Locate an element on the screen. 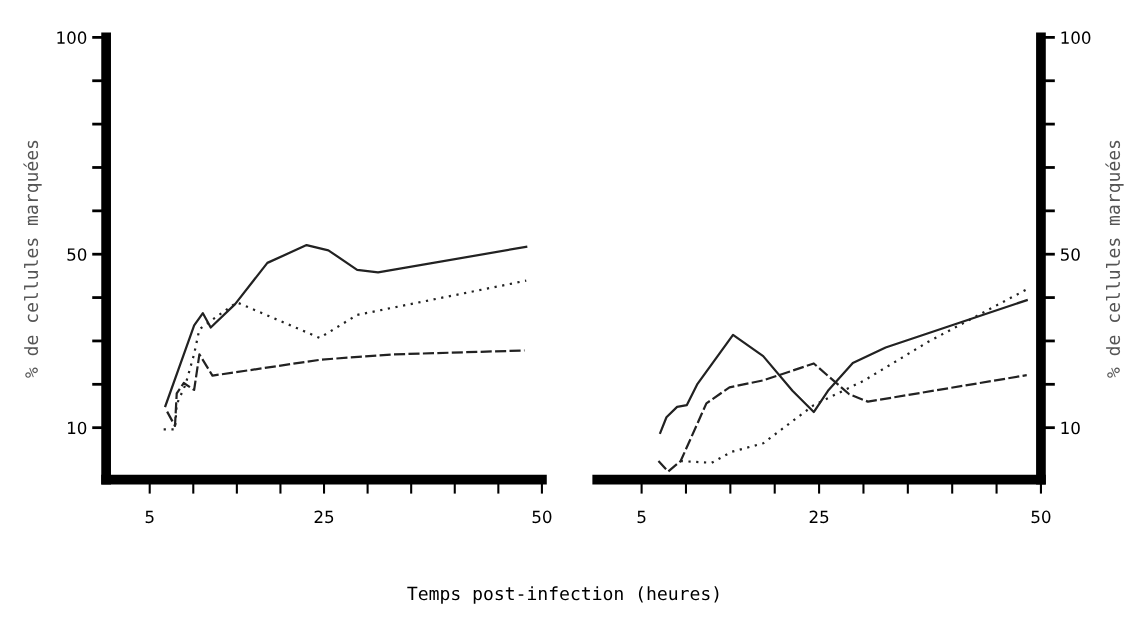  x-axis-title: Temps post-infection (heures) is located at coordinates (563, 595).